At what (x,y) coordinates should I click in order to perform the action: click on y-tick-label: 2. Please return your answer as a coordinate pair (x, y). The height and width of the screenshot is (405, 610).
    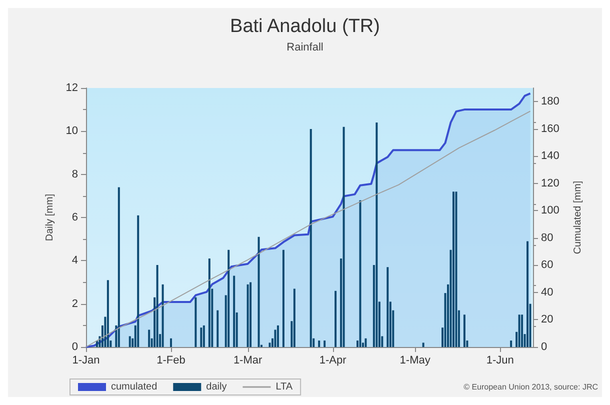
    Looking at the image, I should click on (75, 304).